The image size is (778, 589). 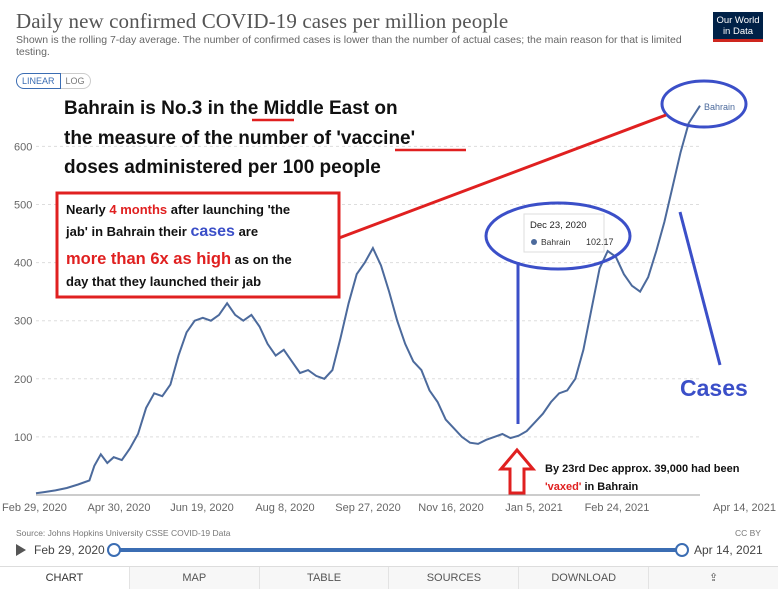 What do you see at coordinates (23, 292) in the screenshot?
I see `y-axis-ticks: 100 200 300 400 500 600` at bounding box center [23, 292].